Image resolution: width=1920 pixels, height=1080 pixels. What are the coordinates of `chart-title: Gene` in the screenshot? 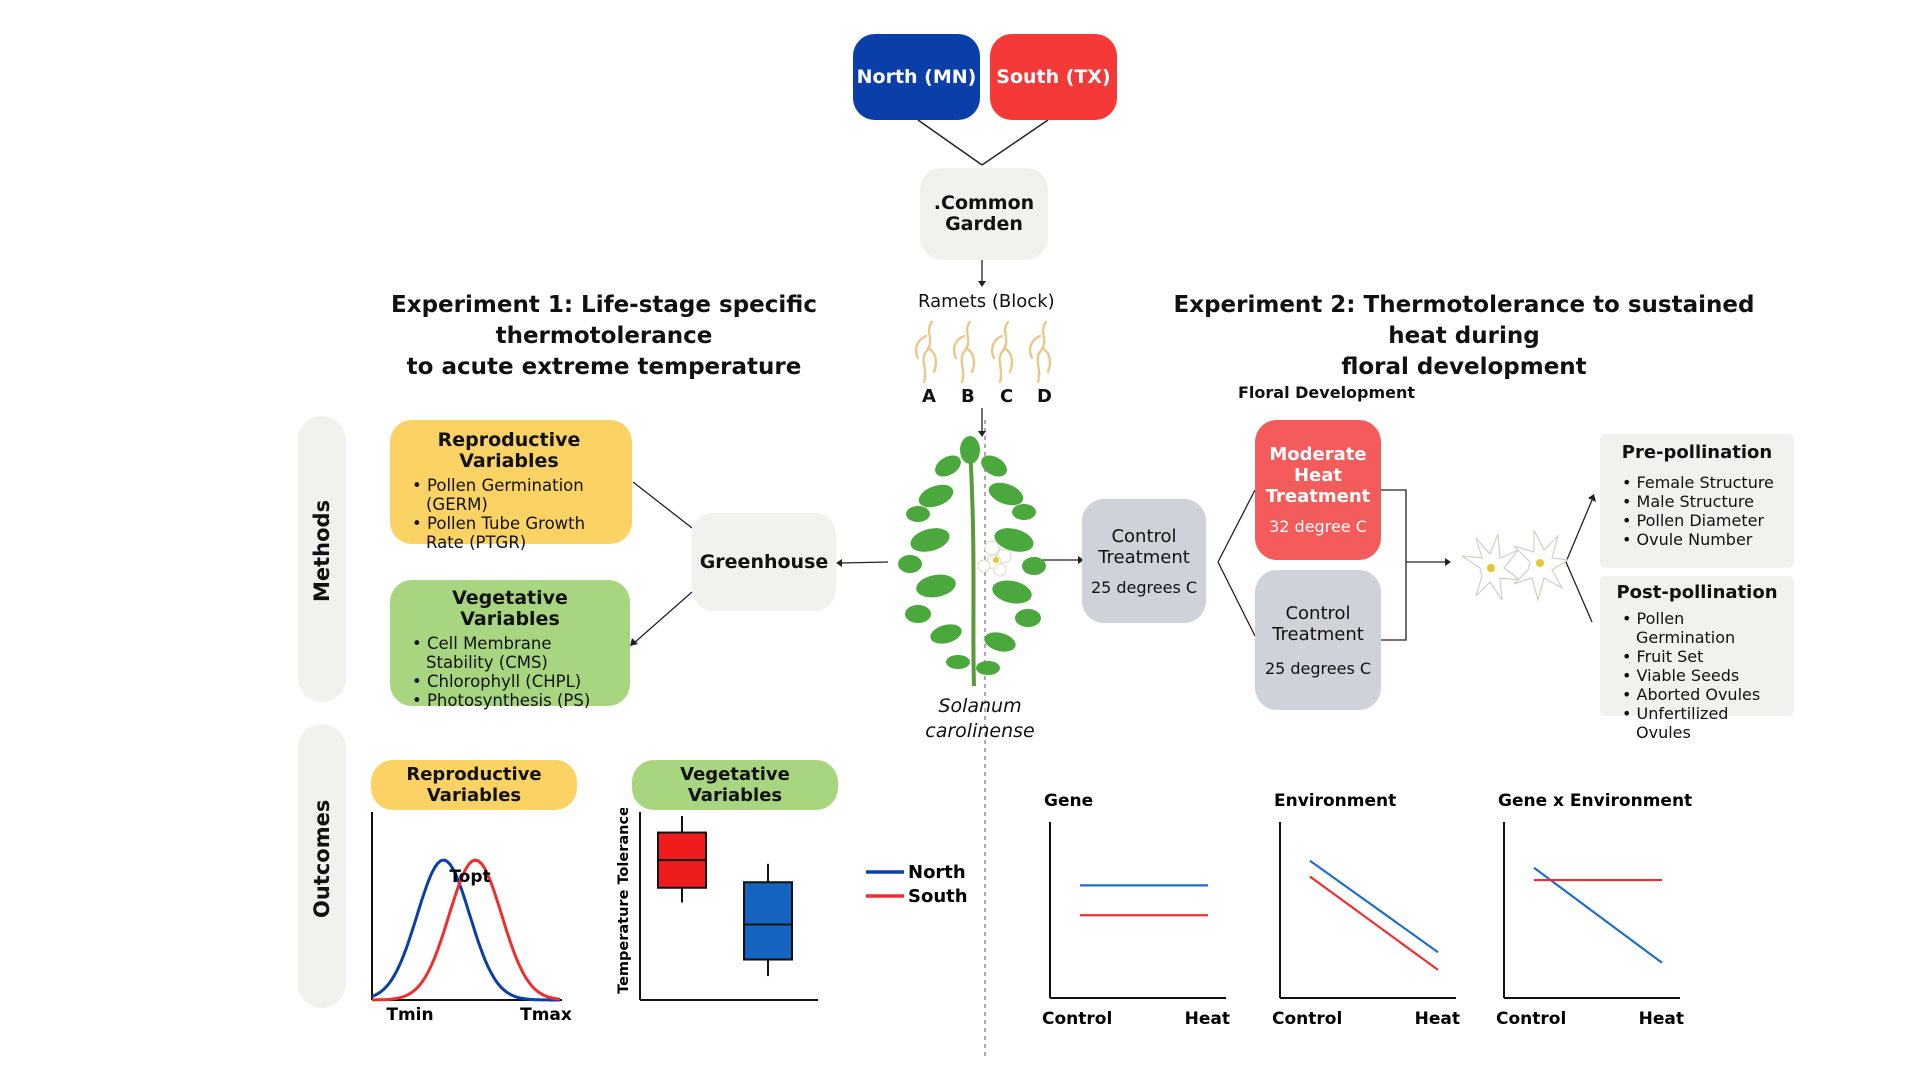 It's located at (1068, 801).